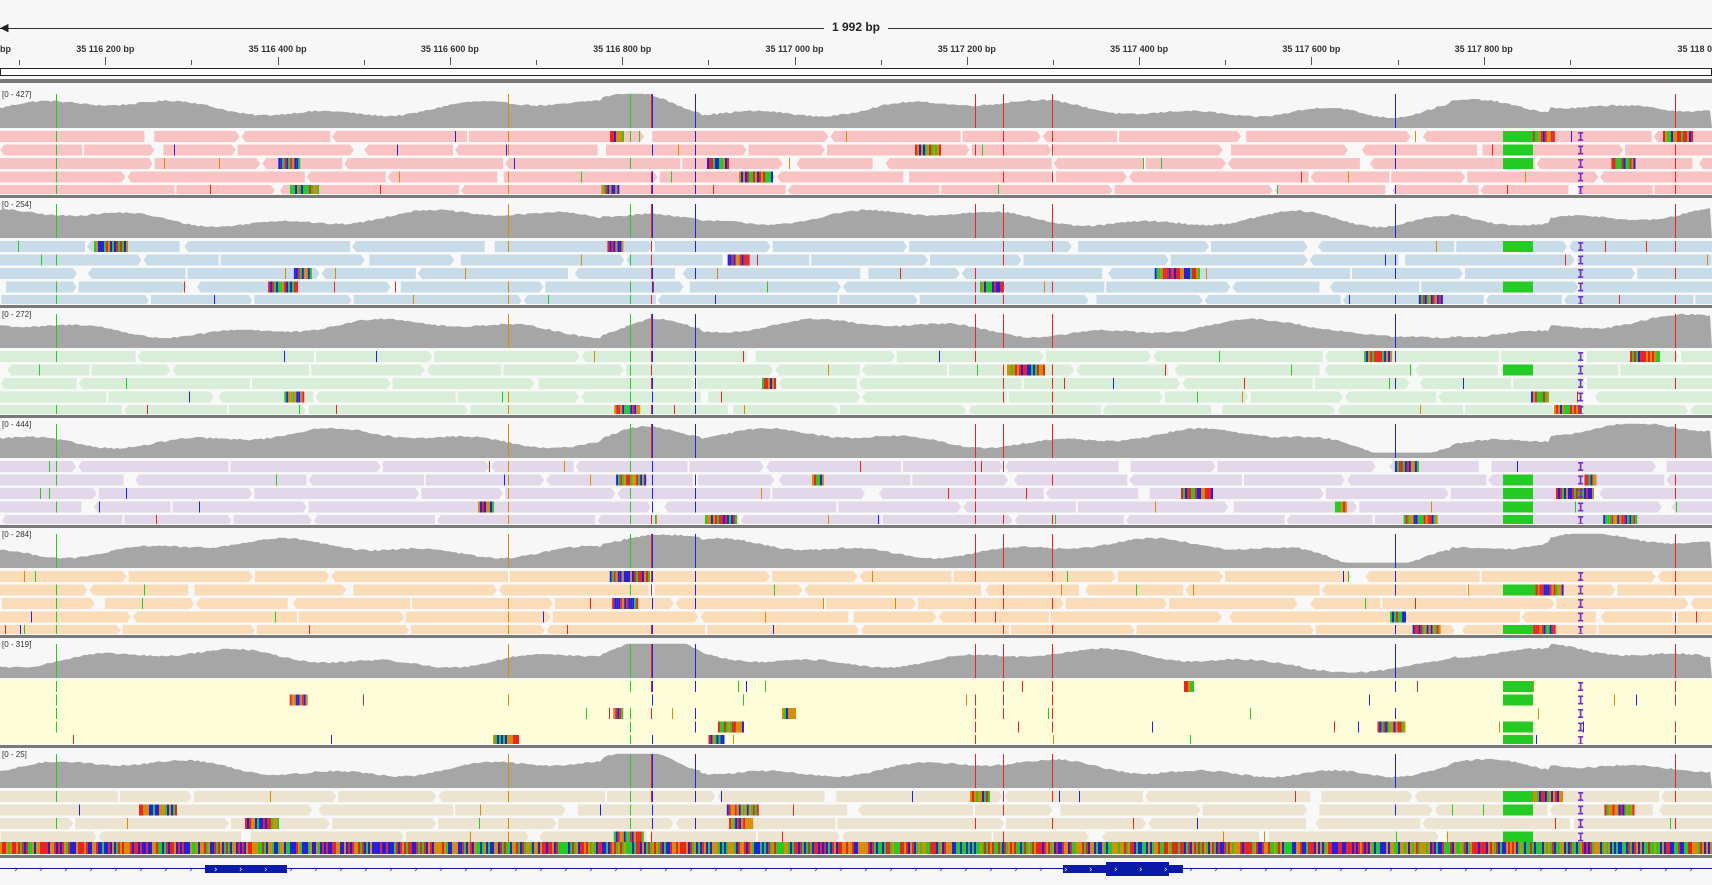  I want to click on coverage-track: [0 - 284], so click(856, 548).